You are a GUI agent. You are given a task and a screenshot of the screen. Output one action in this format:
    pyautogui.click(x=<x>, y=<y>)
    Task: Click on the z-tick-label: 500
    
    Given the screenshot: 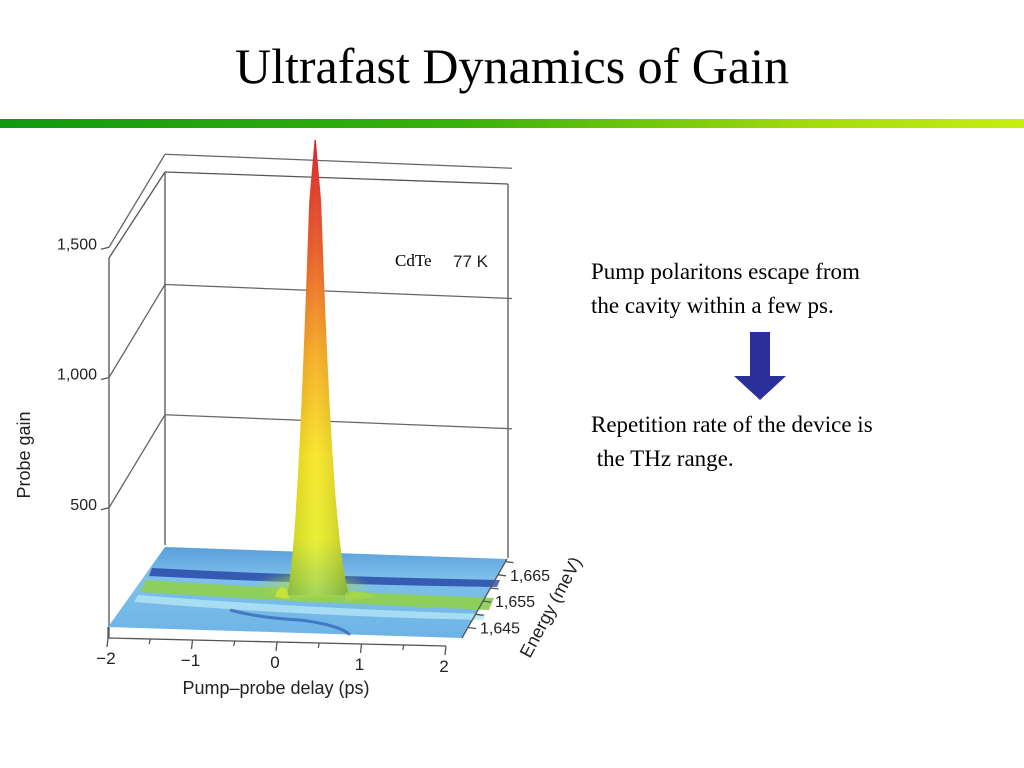 What is the action you would take?
    pyautogui.click(x=83, y=505)
    